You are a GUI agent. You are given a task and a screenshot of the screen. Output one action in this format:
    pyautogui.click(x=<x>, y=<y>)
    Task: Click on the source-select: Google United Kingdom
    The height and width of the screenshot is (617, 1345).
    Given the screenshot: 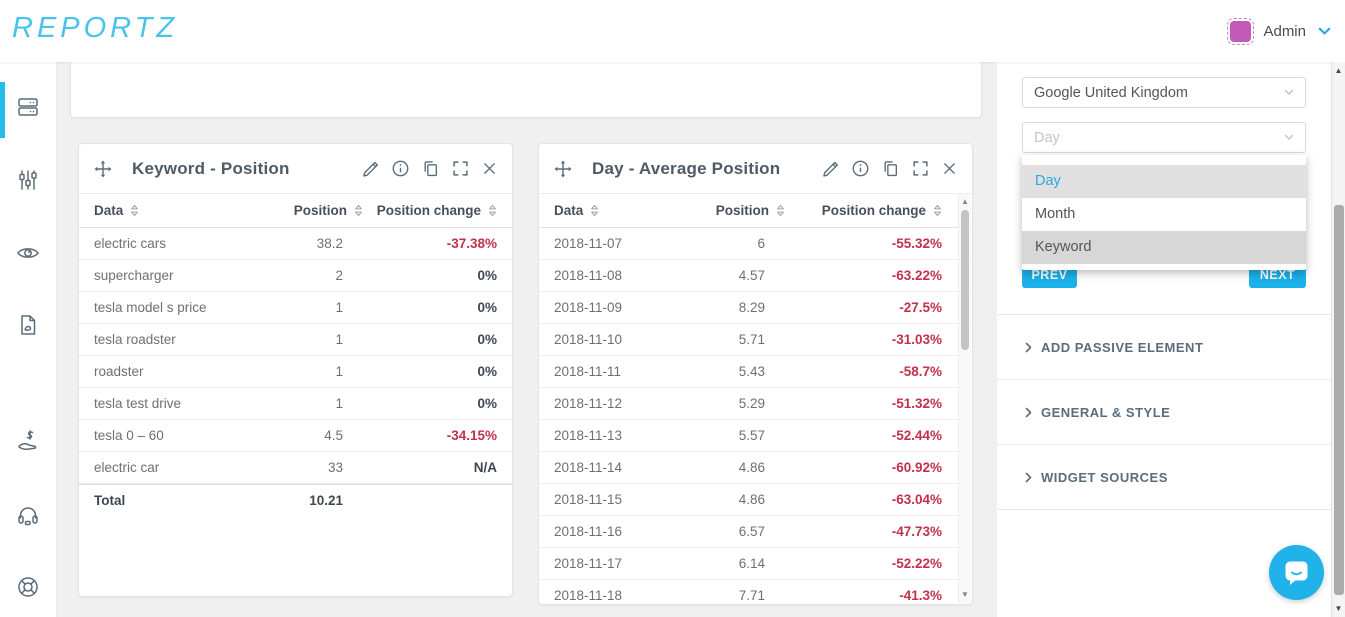 What is the action you would take?
    pyautogui.click(x=1164, y=92)
    